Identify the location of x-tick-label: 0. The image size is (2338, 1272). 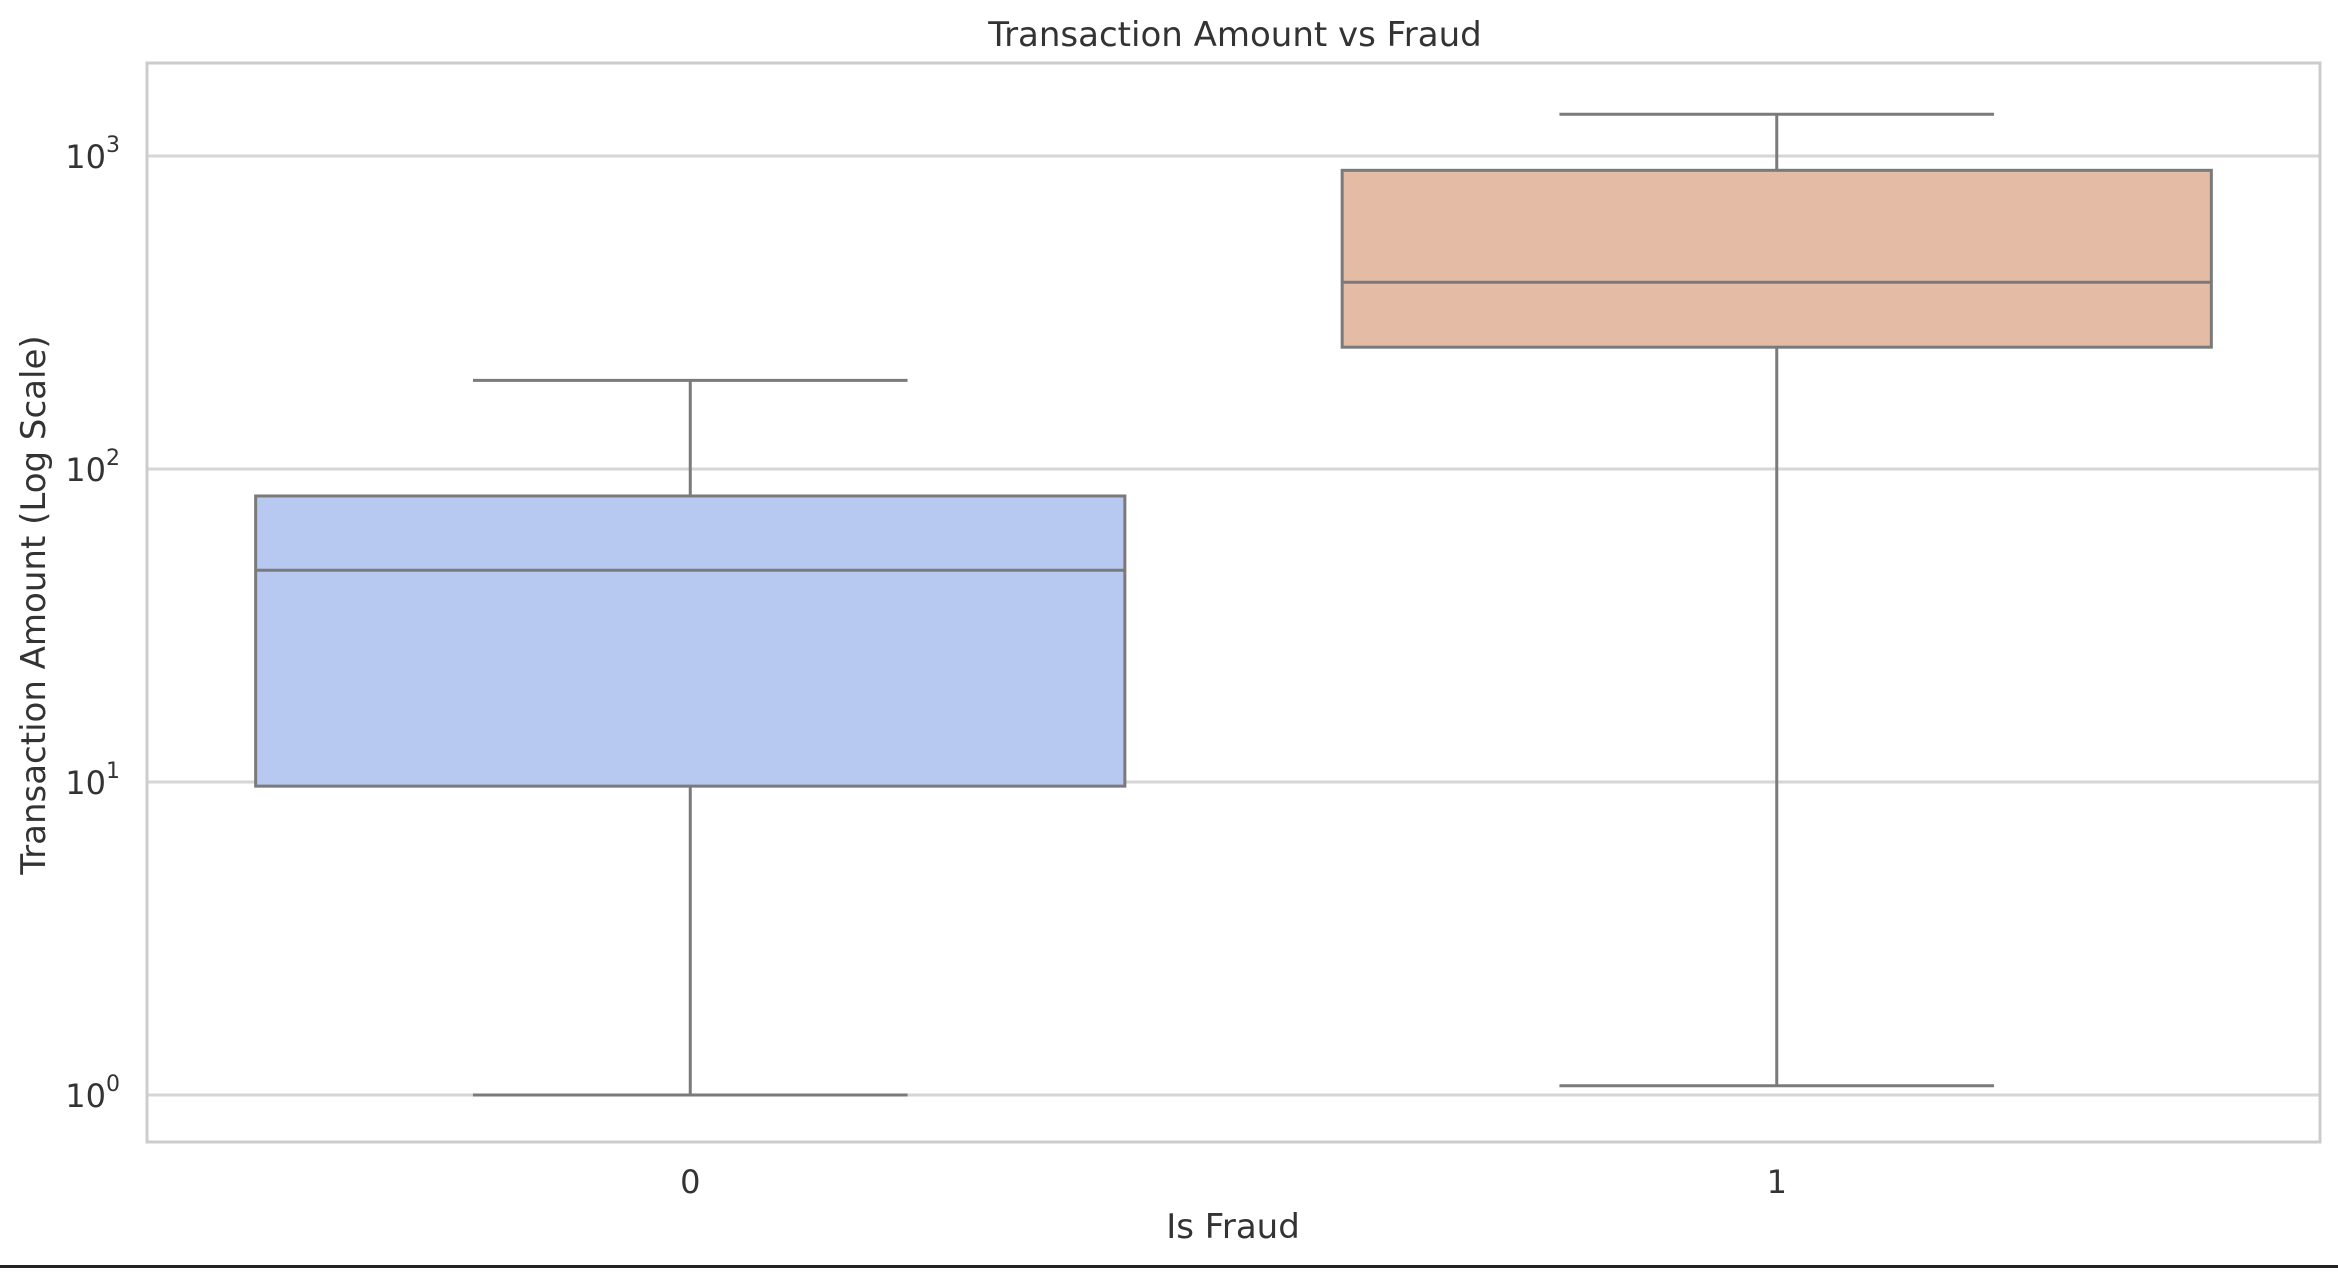
(690, 1182).